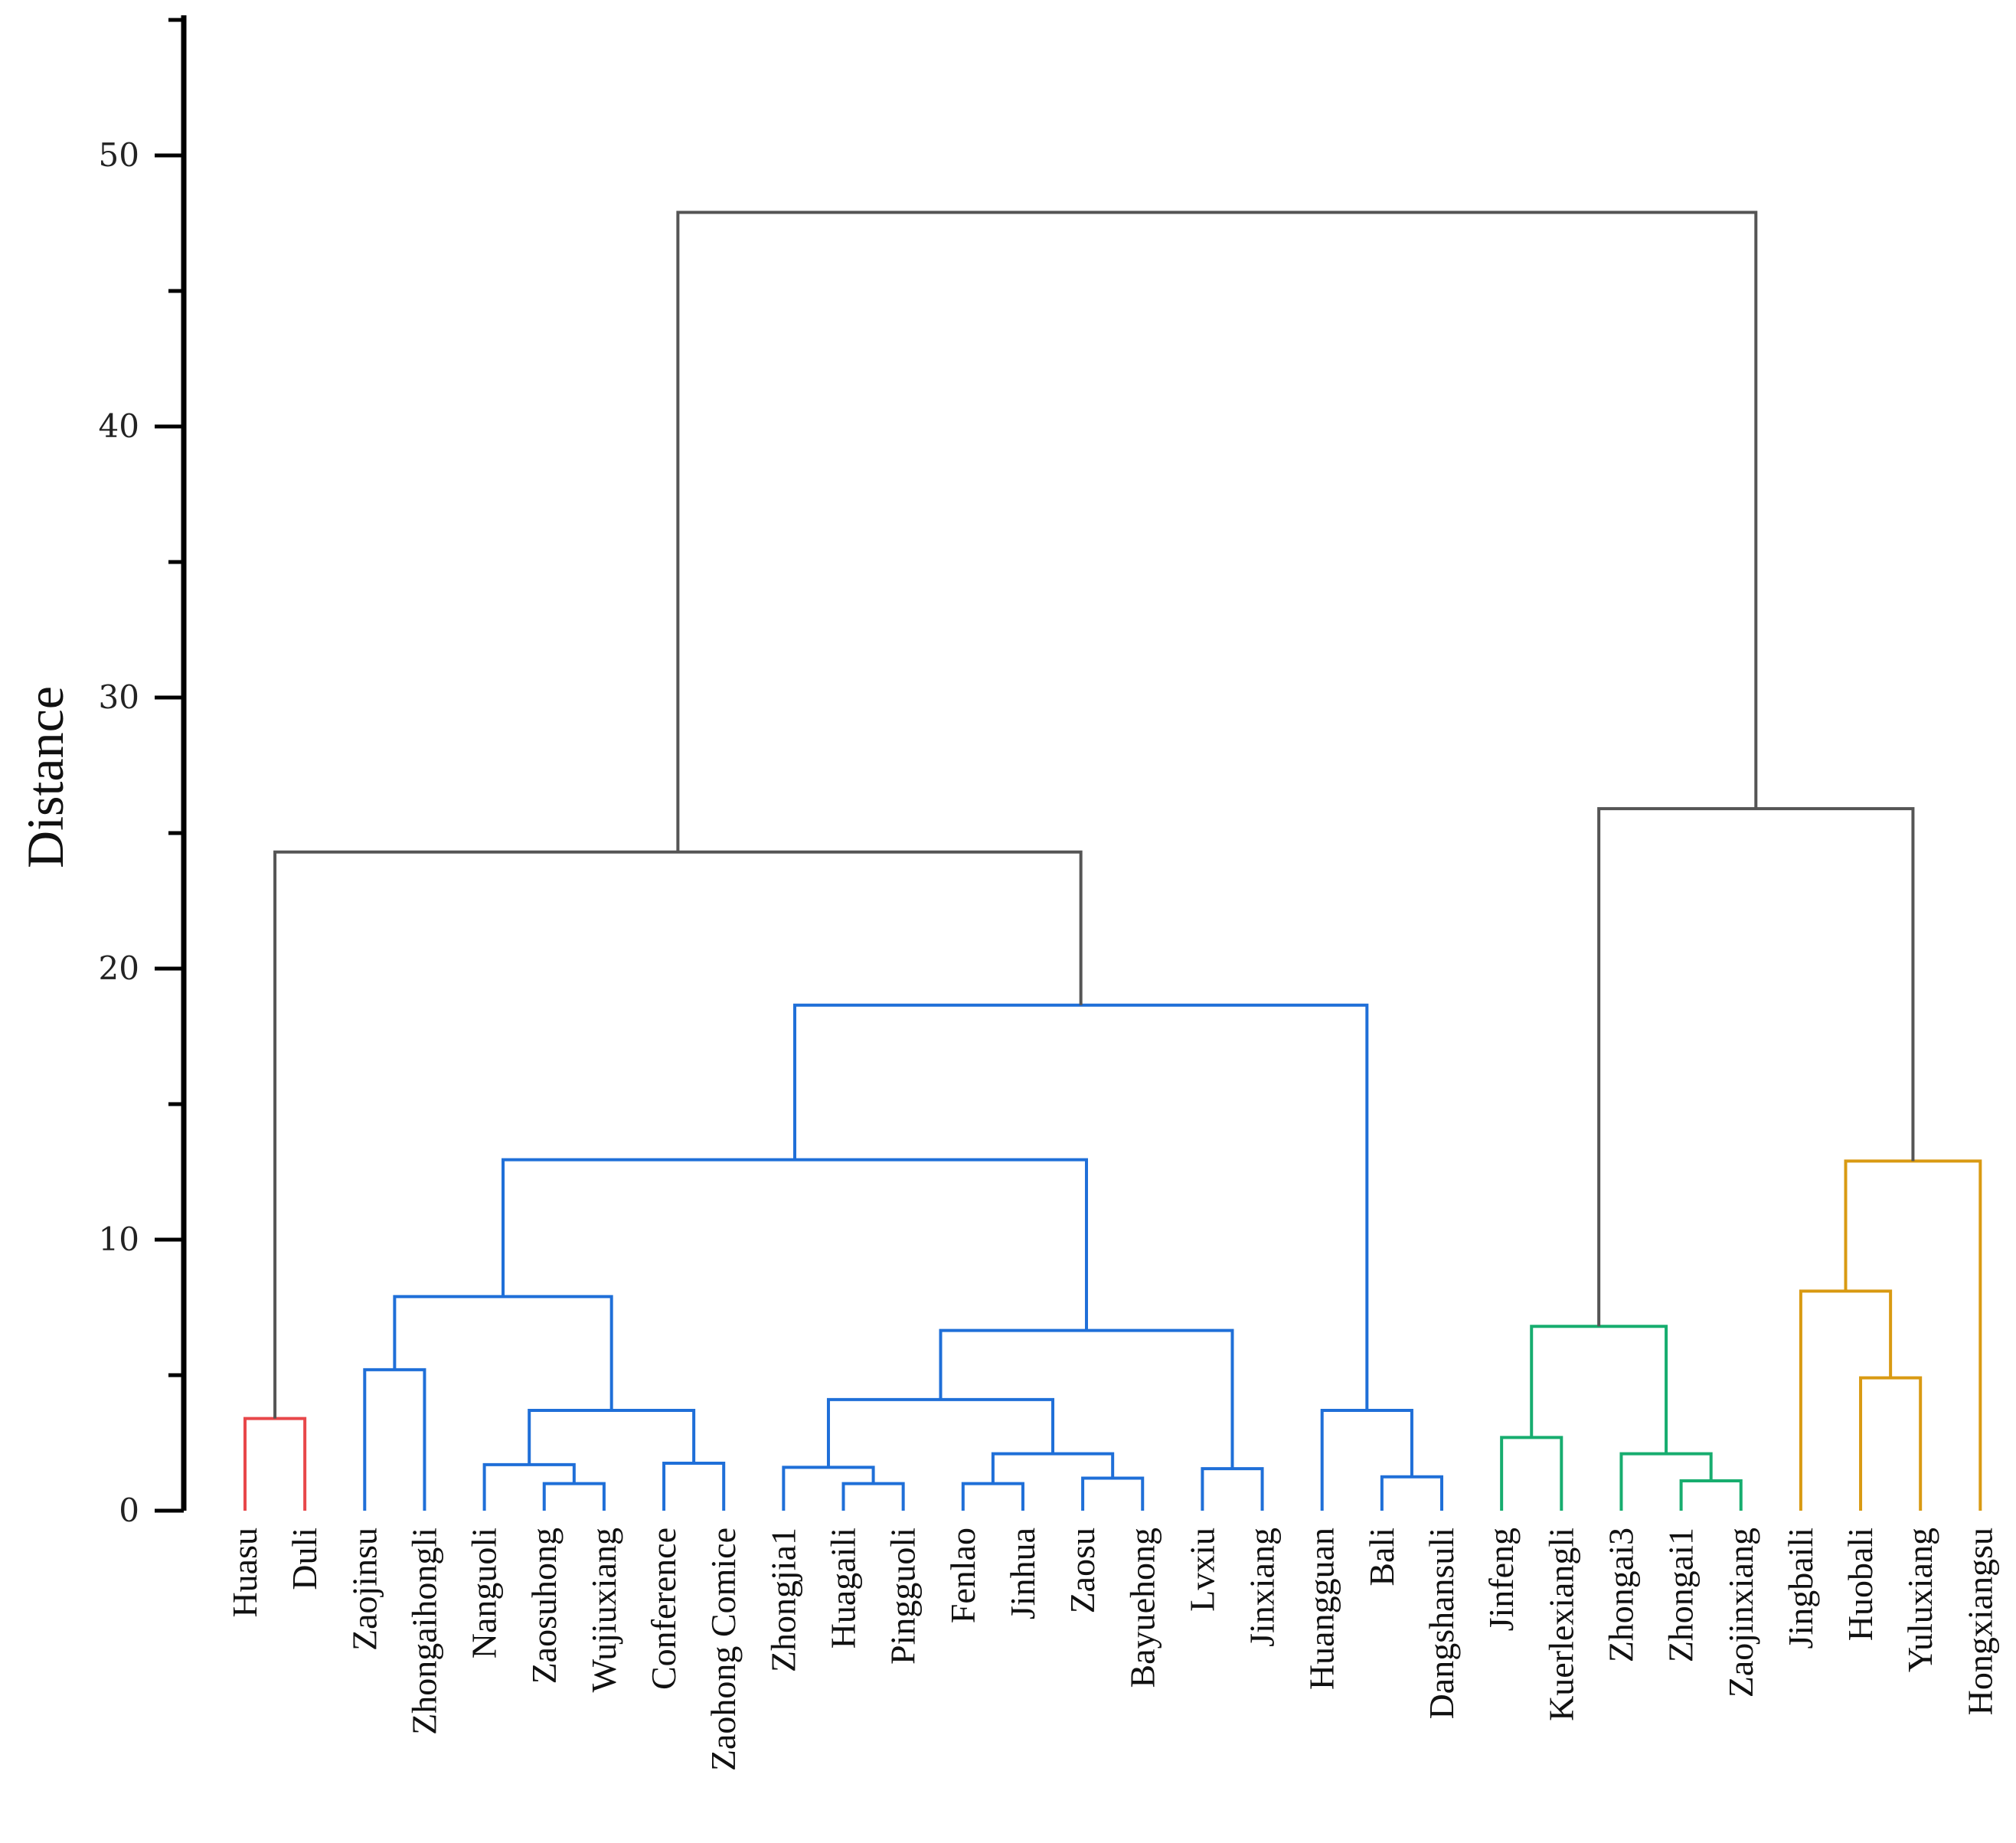  Describe the element at coordinates (129, 1510) in the screenshot. I see `y-tick-label: 0` at that location.